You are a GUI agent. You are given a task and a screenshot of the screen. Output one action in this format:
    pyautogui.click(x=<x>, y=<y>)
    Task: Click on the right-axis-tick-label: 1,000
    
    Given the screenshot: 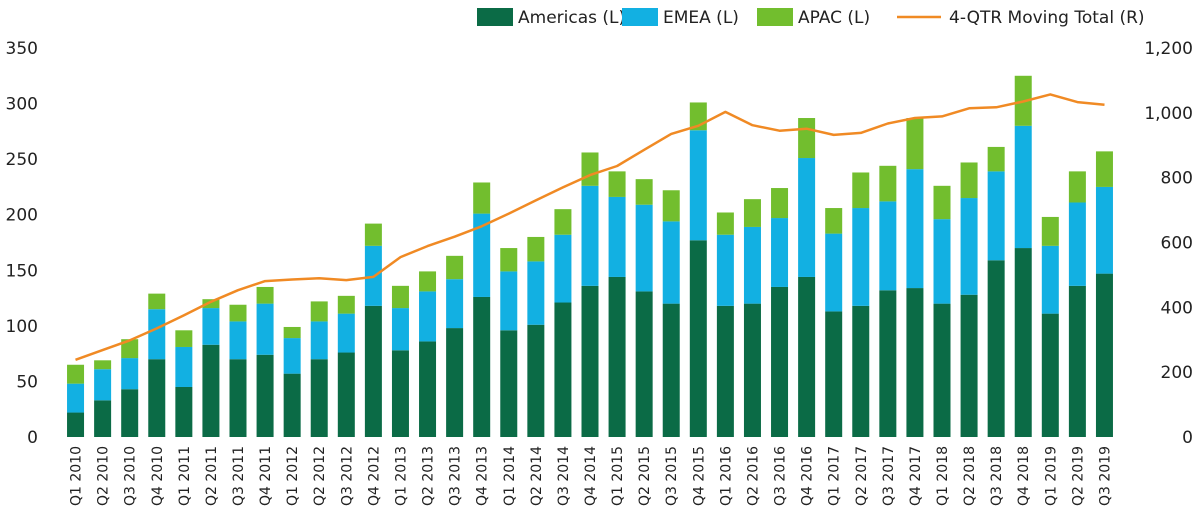 What is the action you would take?
    pyautogui.click(x=1168, y=114)
    